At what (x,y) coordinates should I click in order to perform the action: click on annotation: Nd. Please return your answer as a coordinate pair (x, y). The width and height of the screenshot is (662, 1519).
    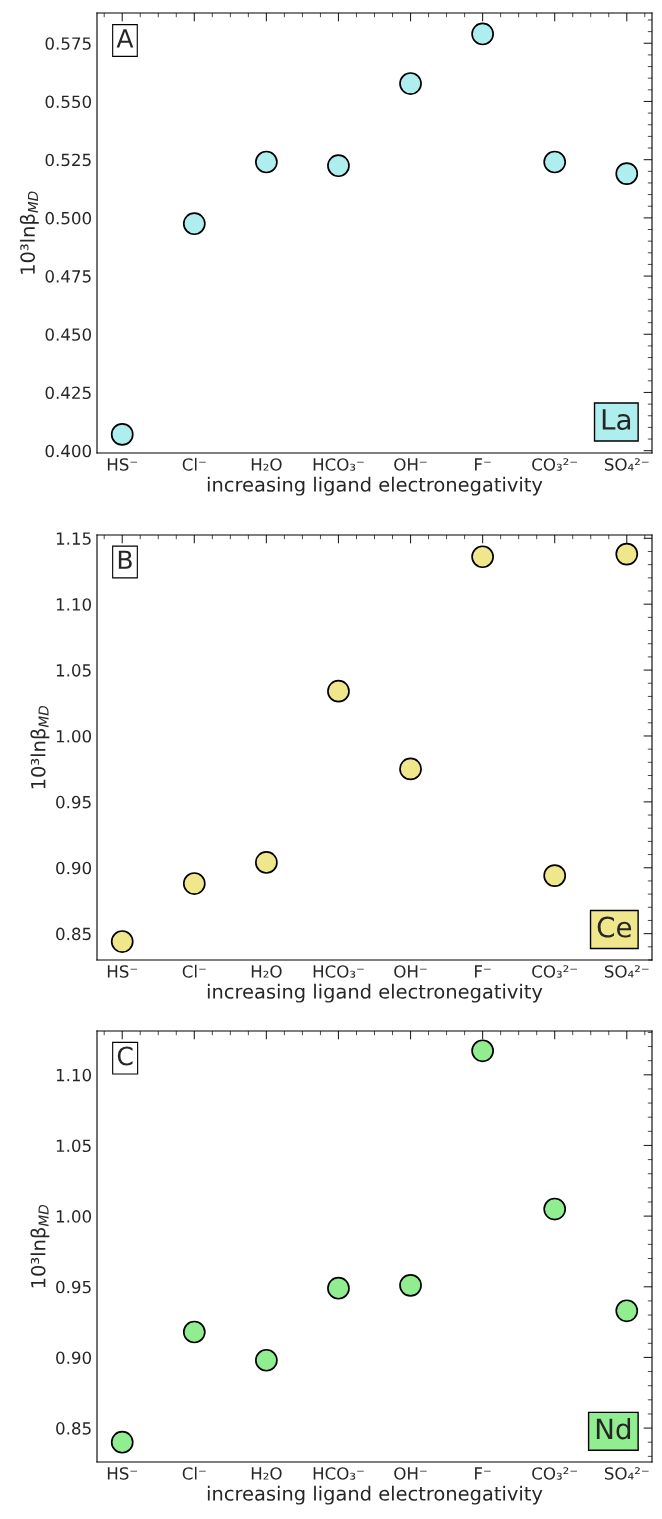
    Looking at the image, I should click on (613, 1428).